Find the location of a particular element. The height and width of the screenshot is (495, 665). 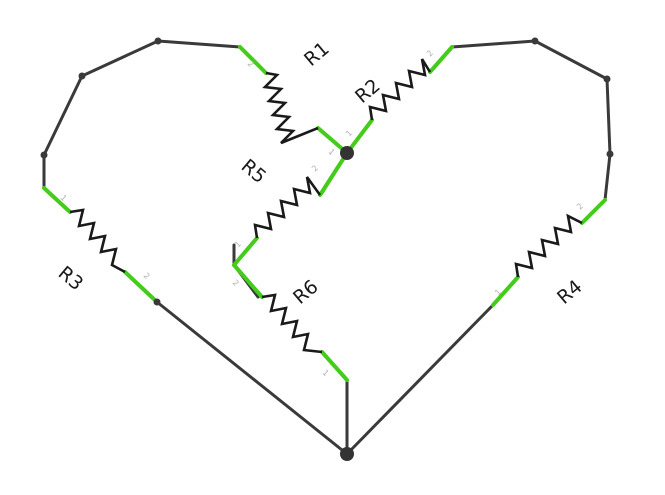

r1-label: R1 is located at coordinates (317, 54).